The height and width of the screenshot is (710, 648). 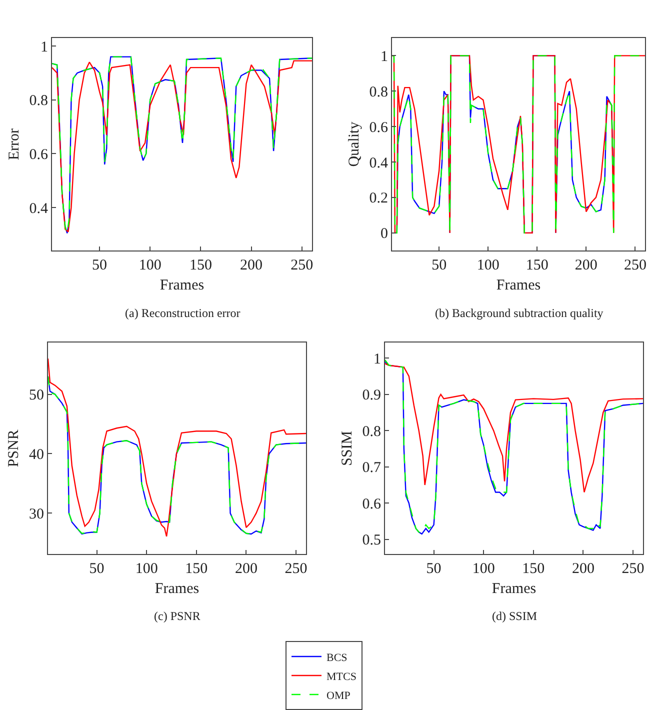 What do you see at coordinates (348, 448) in the screenshot?
I see `y-axis-title: SSIM` at bounding box center [348, 448].